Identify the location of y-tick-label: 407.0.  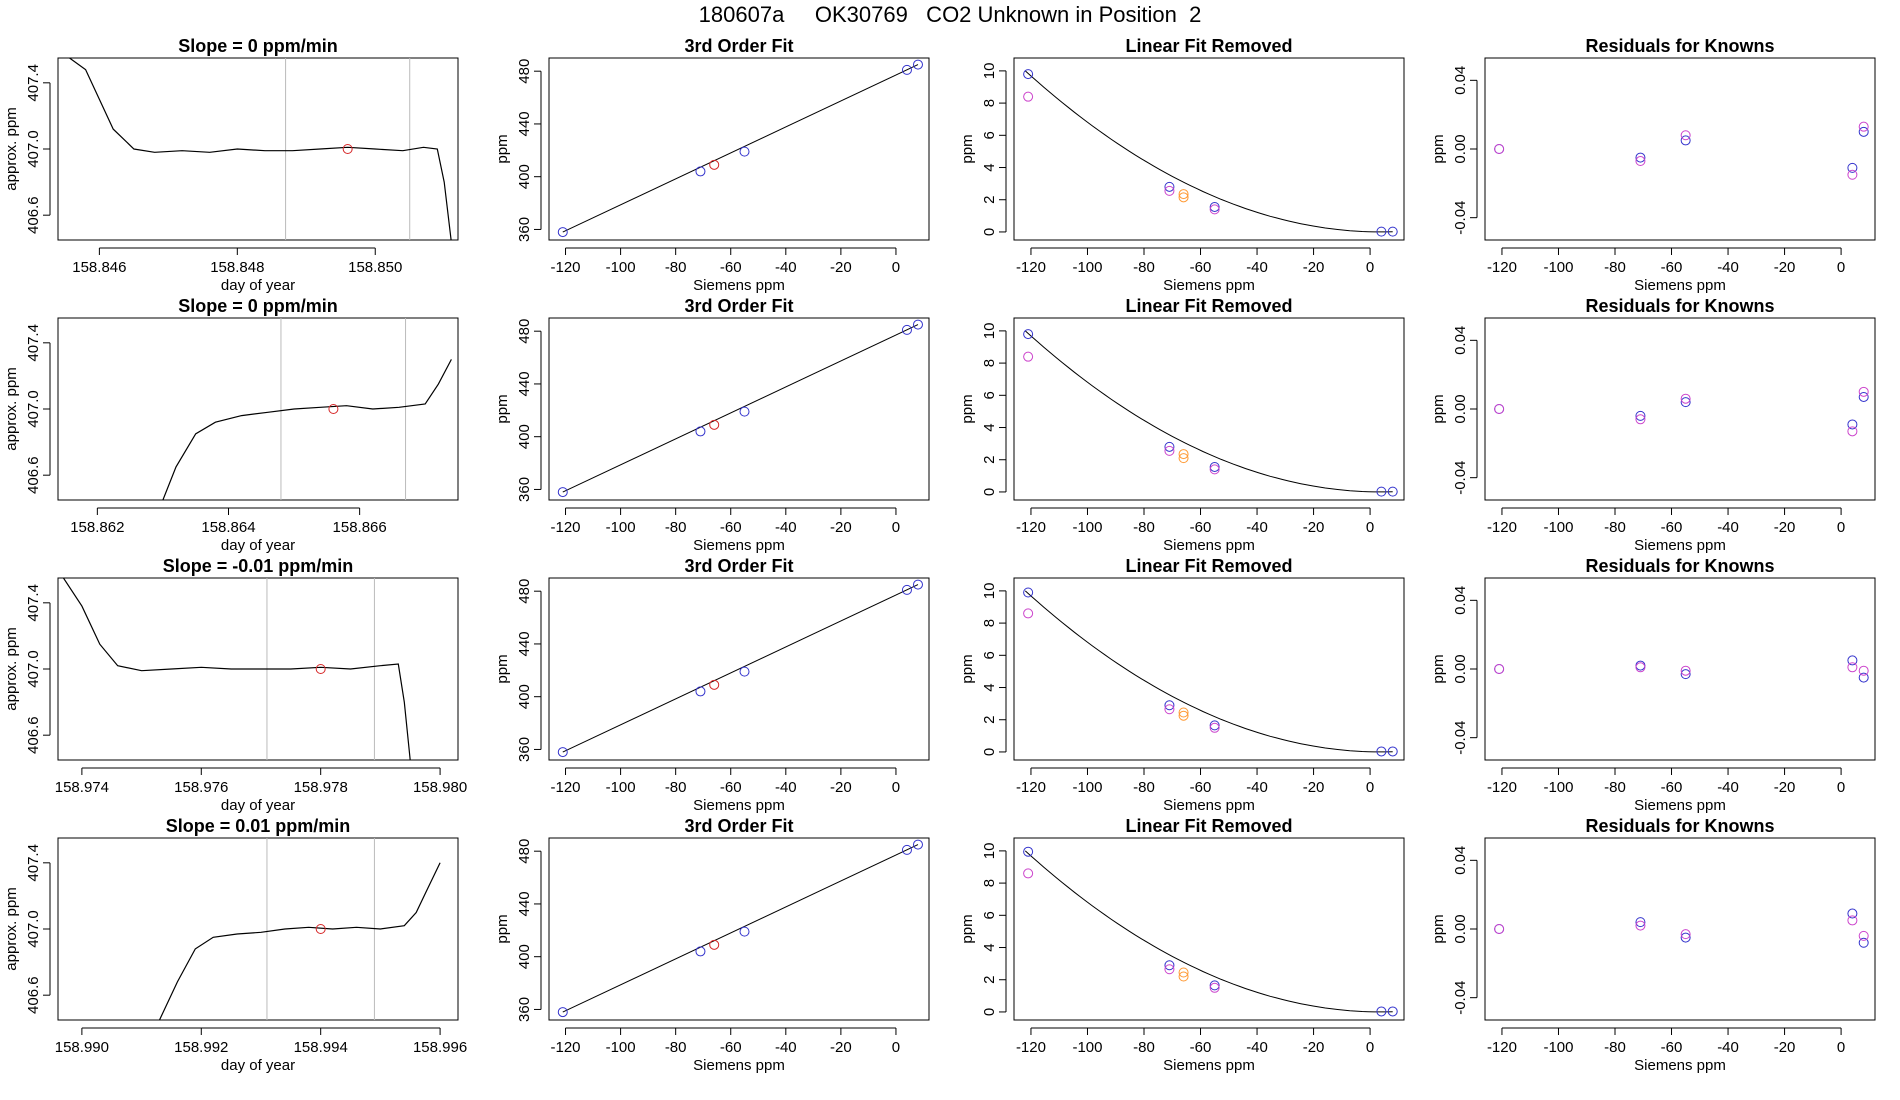
(33, 409).